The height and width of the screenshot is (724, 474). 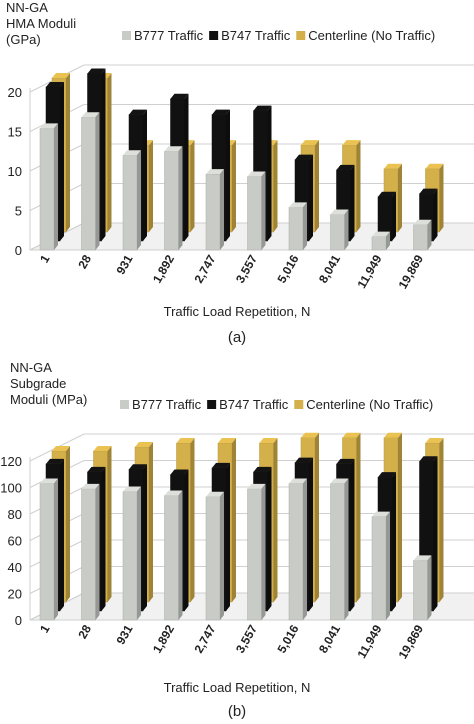 I want to click on panel-label: (b), so click(x=237, y=711).